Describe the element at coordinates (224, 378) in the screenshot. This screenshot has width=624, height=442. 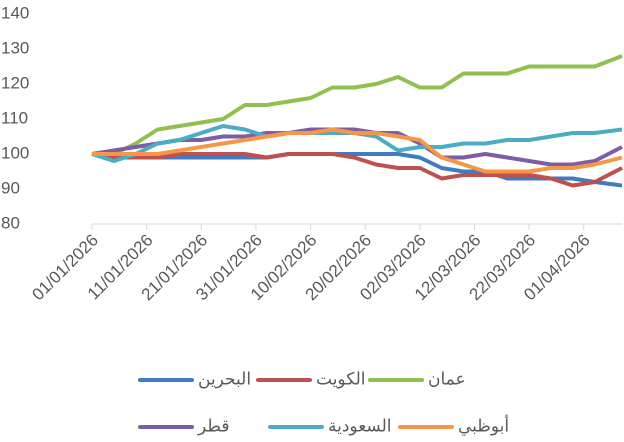
I see `legend-label: البحرين` at that location.